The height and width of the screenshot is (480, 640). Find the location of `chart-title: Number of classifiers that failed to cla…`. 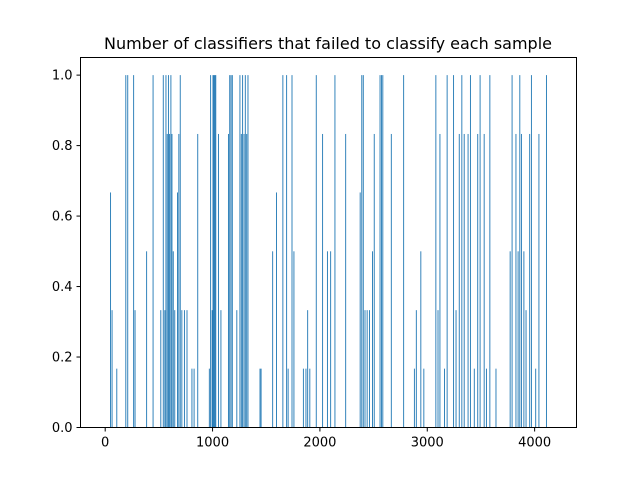

chart-title: Number of classifiers that failed to cla… is located at coordinates (328, 43).